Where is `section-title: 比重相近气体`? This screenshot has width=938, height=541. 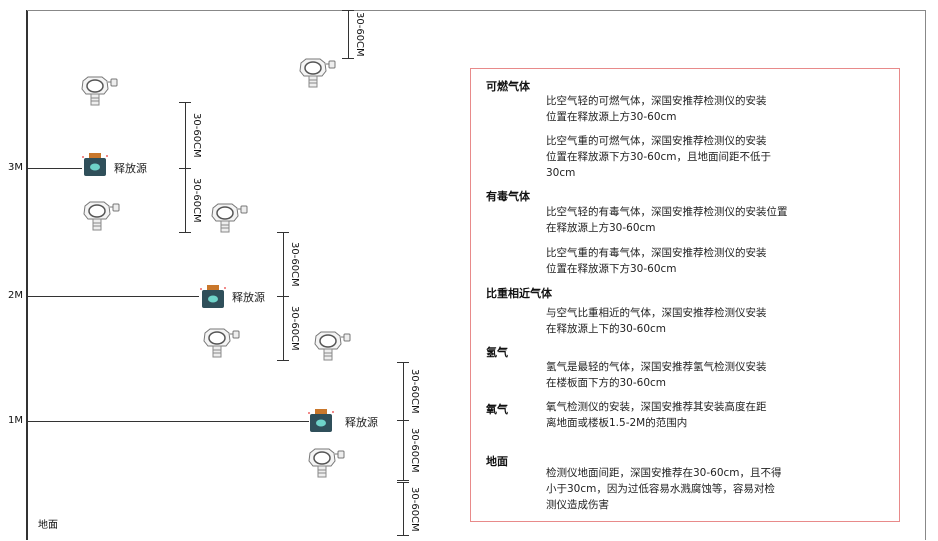
section-title: 比重相近气体 is located at coordinates (519, 293).